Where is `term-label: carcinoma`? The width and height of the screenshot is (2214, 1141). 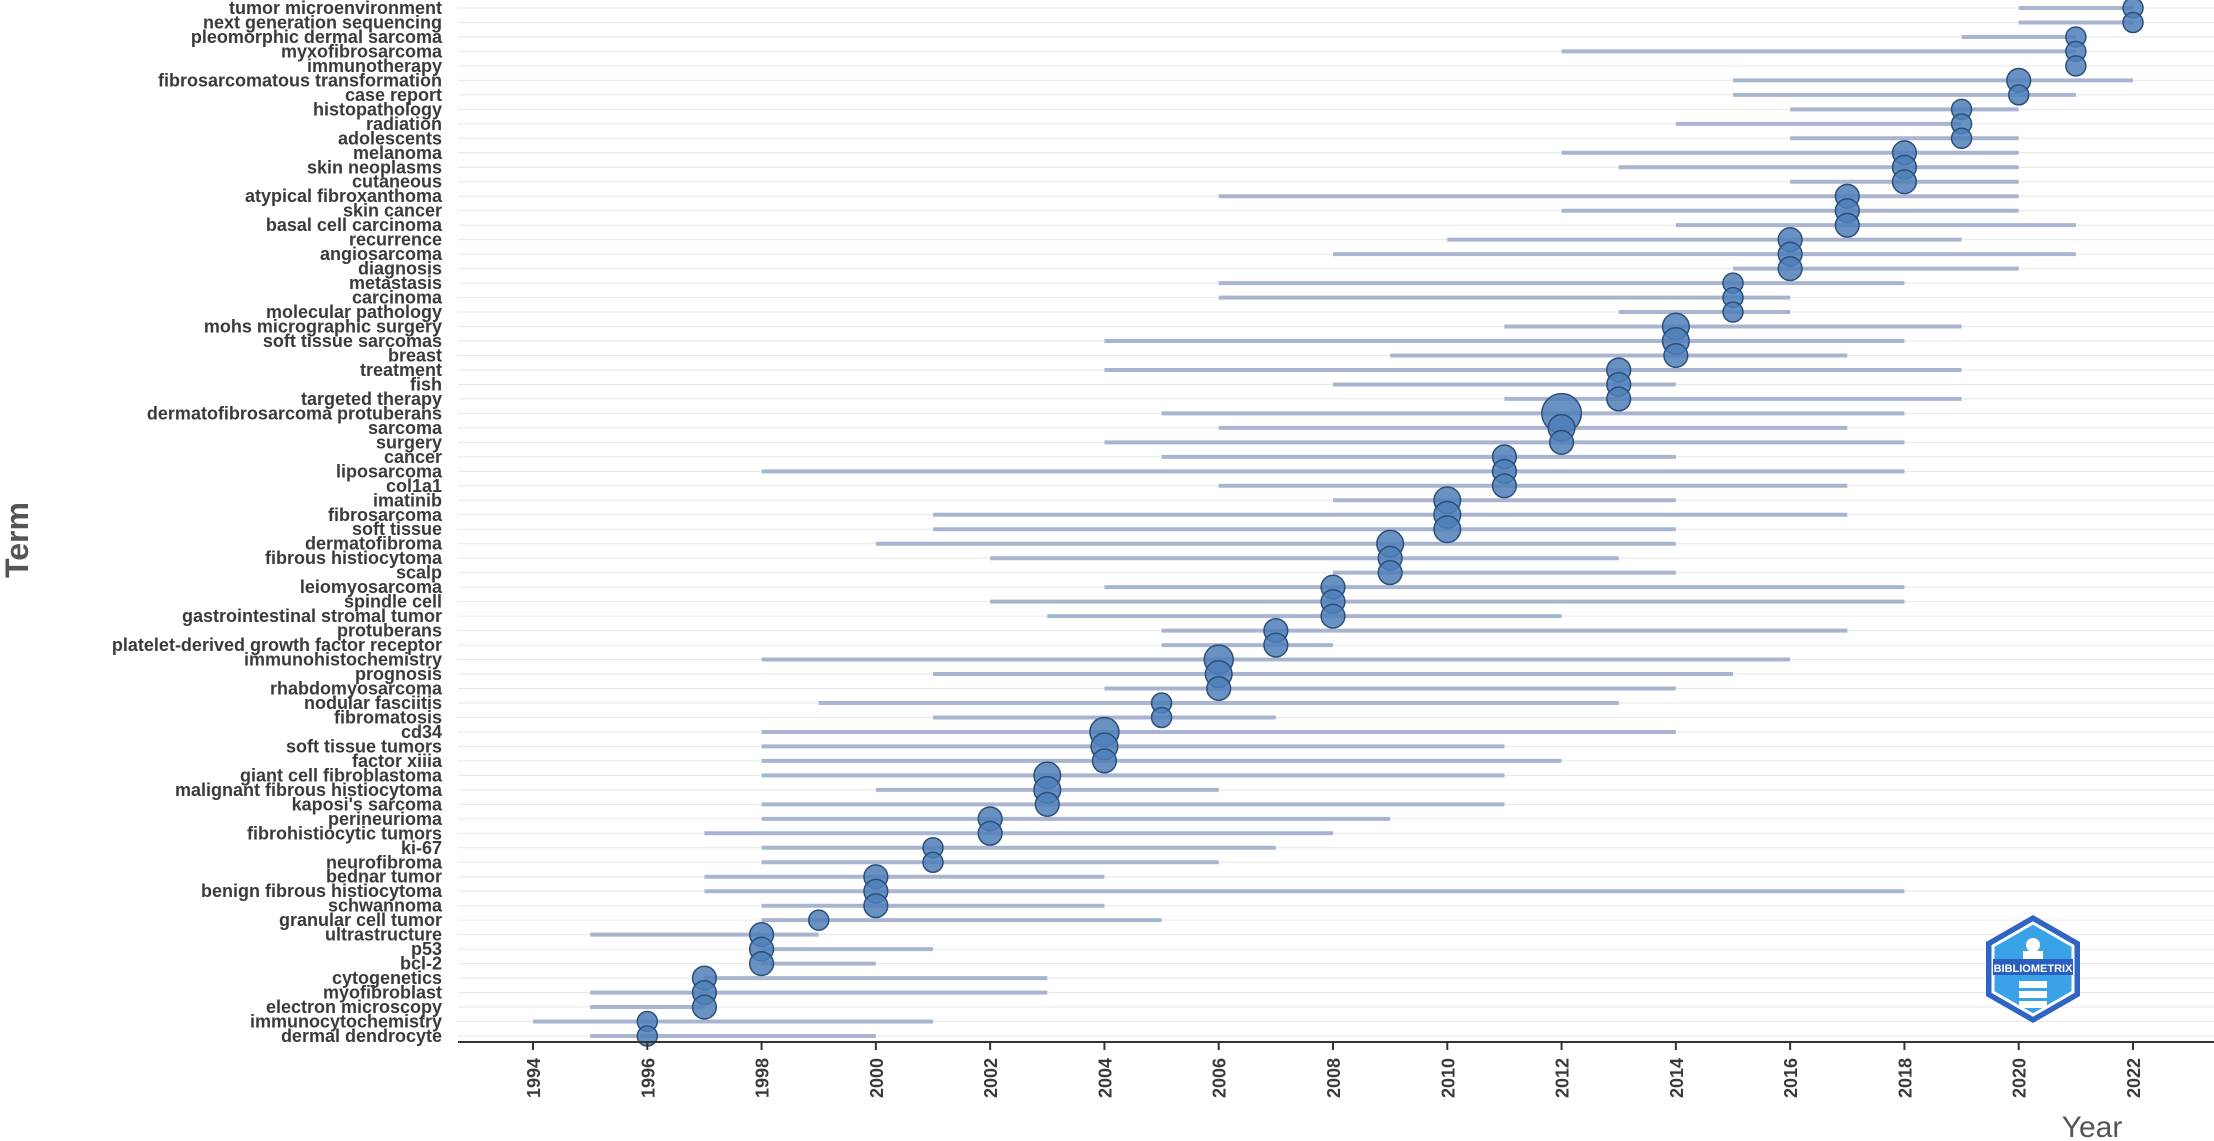
term-label: carcinoma is located at coordinates (397, 298).